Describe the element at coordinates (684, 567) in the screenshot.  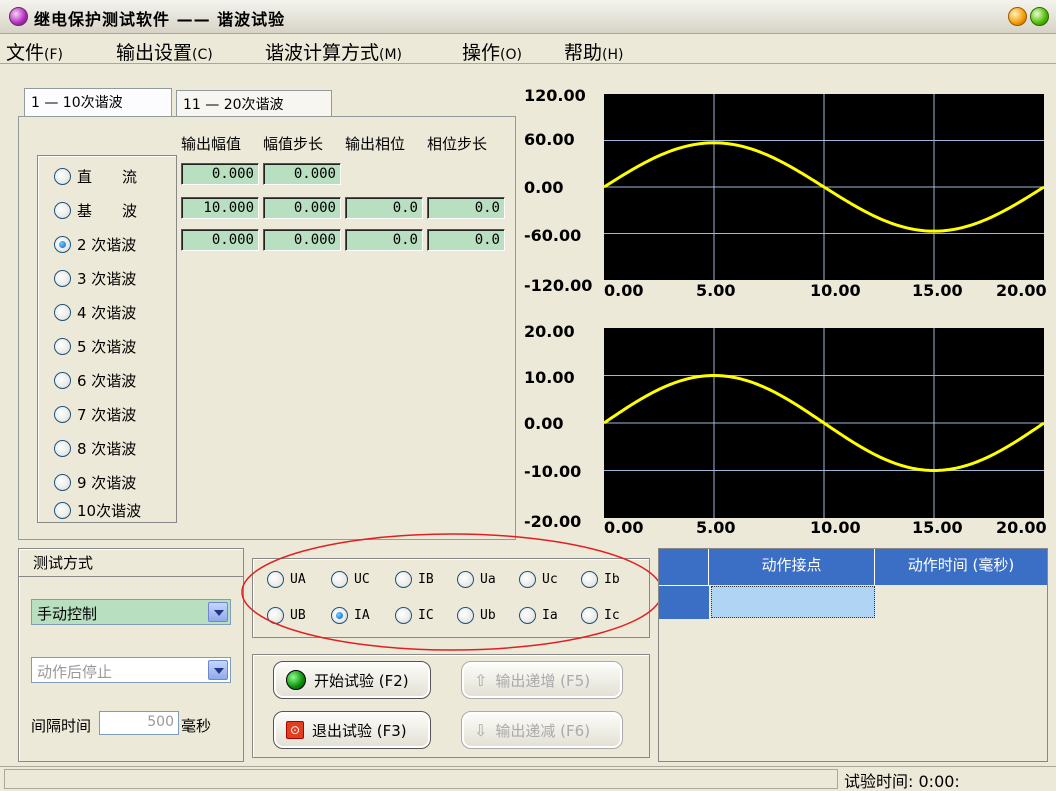
I see `table-corner` at that location.